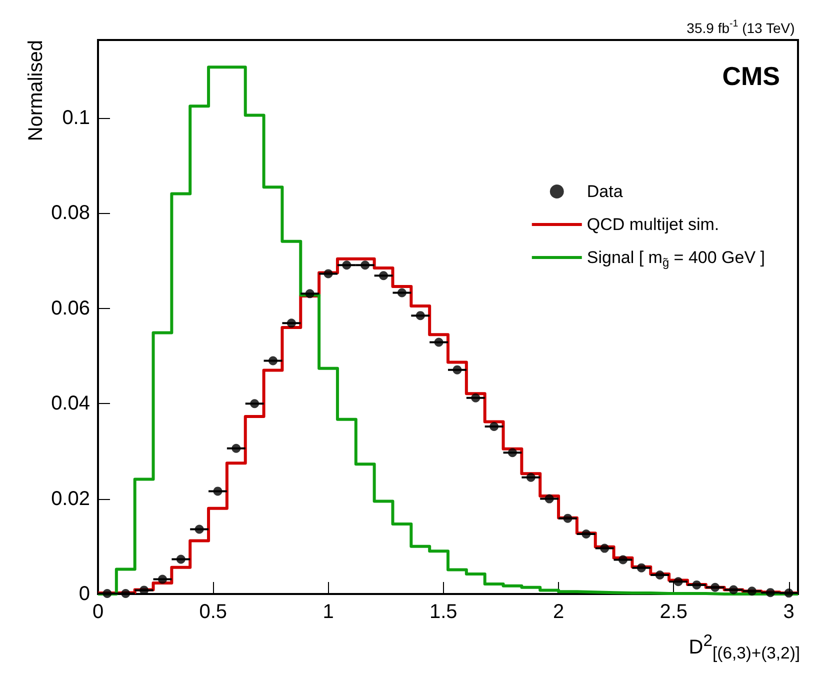 This screenshot has width=818, height=674. Describe the element at coordinates (788, 612) in the screenshot. I see `x-tick-label: 3` at that location.